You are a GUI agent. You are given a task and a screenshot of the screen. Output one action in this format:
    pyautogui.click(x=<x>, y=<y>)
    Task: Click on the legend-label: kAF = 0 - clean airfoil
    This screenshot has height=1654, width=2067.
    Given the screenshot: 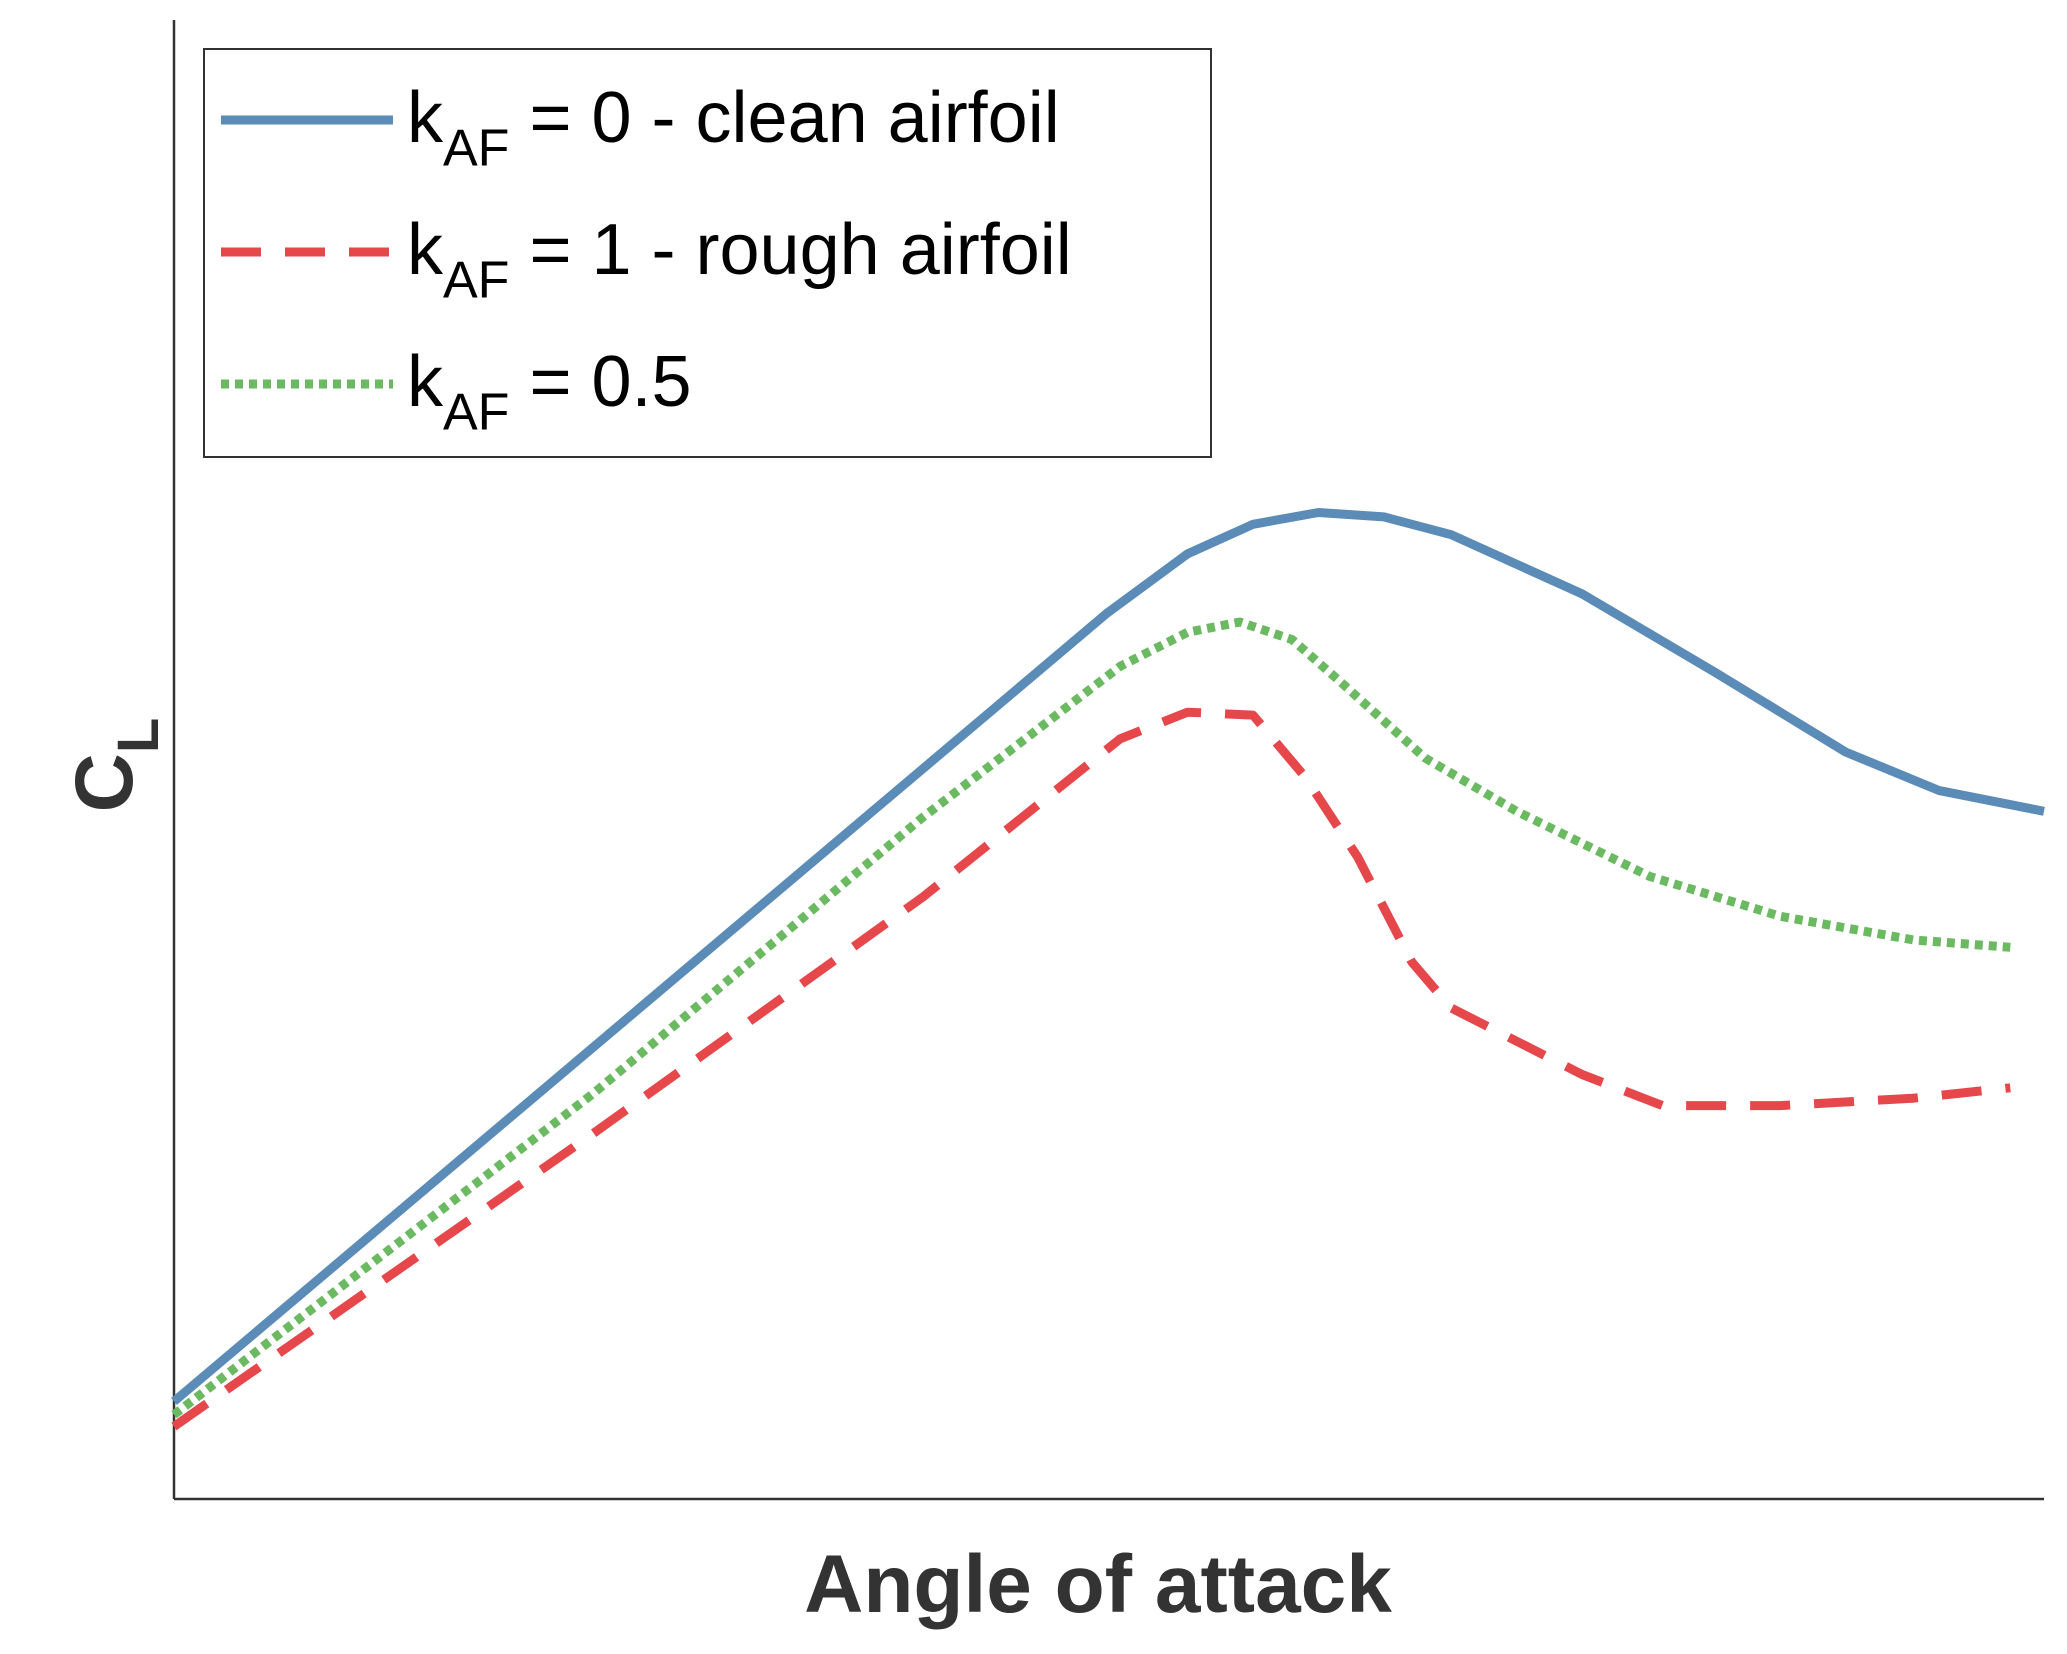 What is the action you would take?
    pyautogui.click(x=733, y=127)
    